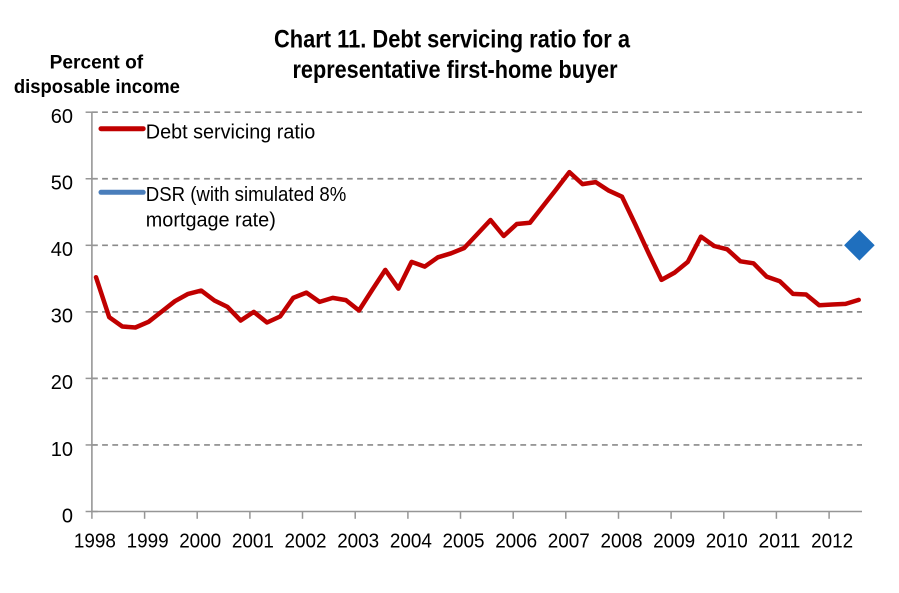 This screenshot has width=899, height=593. I want to click on svg-text: Debt servicing ratio, so click(230, 132).